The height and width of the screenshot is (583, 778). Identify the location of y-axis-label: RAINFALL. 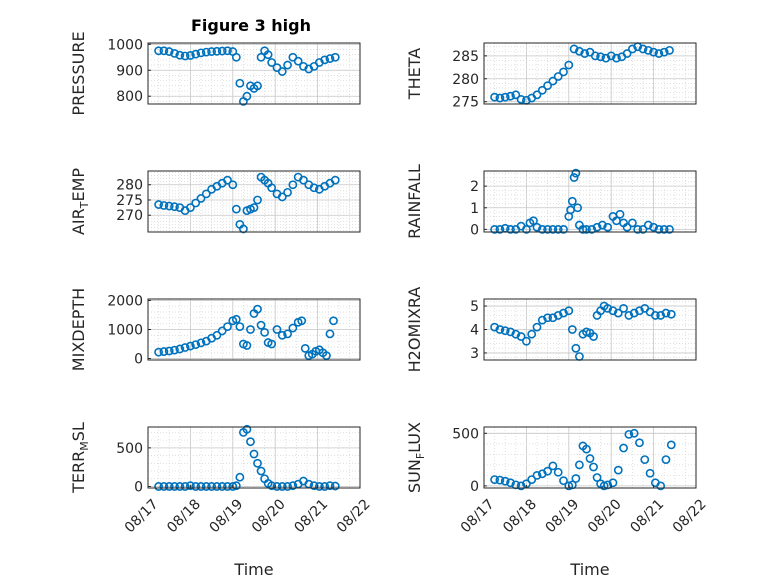
(414, 201).